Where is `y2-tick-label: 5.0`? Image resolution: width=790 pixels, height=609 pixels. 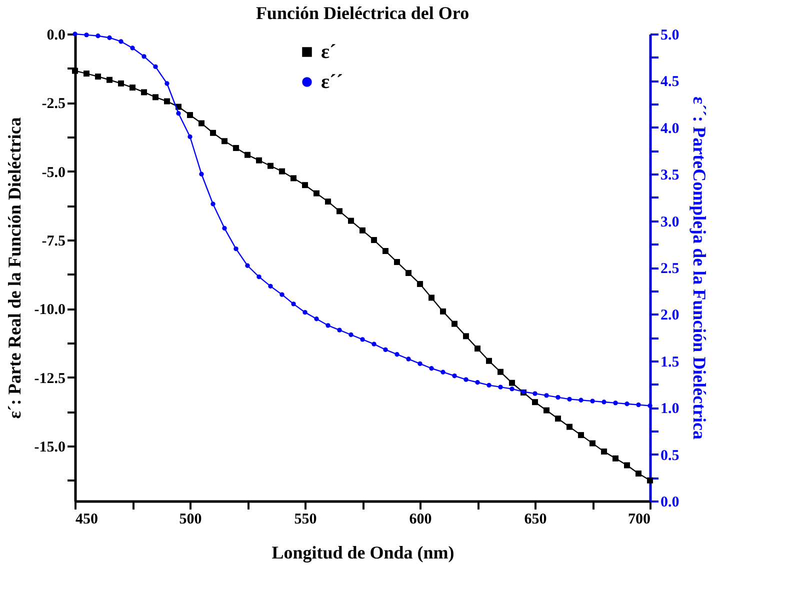 y2-tick-label: 5.0 is located at coordinates (670, 36).